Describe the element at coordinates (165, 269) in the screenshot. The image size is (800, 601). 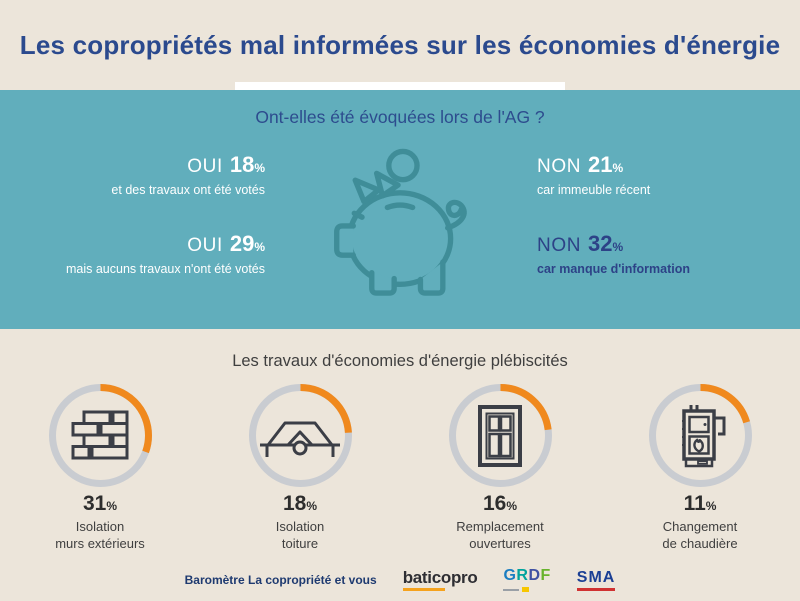
I see `stat-caption: mais aucuns travaux n'ont été votés` at that location.